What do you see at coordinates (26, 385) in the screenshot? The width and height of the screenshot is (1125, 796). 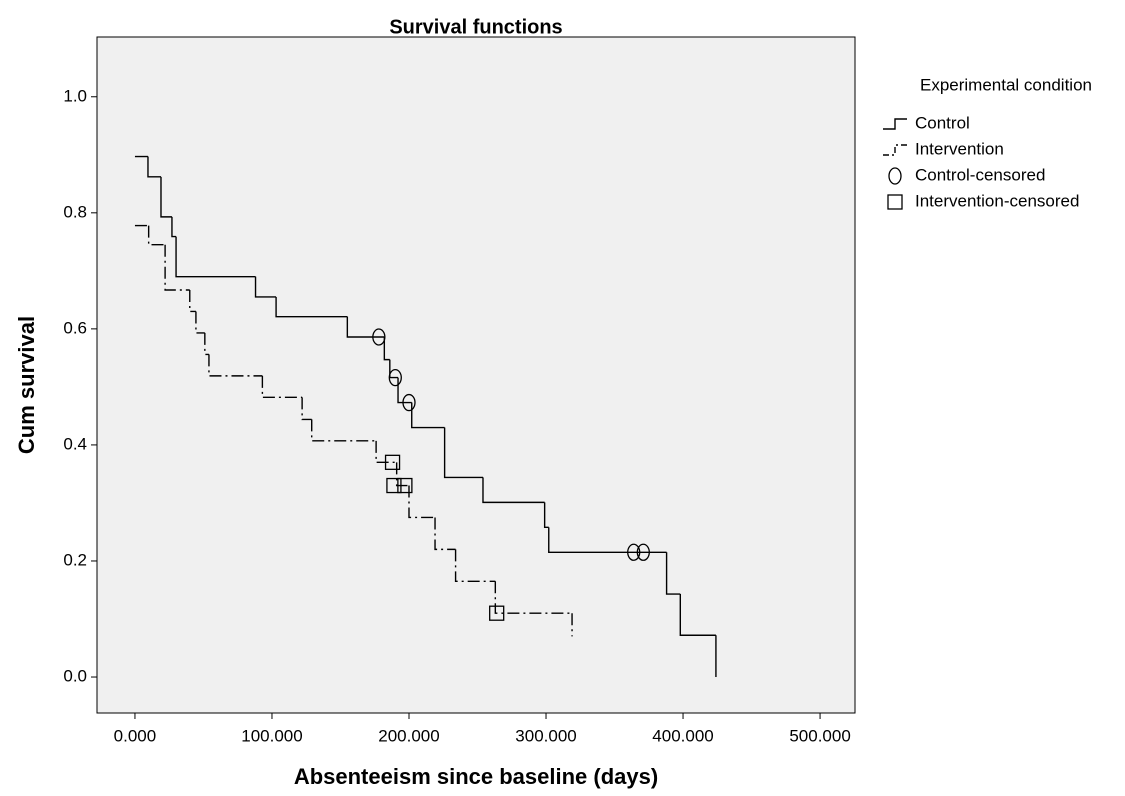 I see `y-axis-label: Cum survival` at bounding box center [26, 385].